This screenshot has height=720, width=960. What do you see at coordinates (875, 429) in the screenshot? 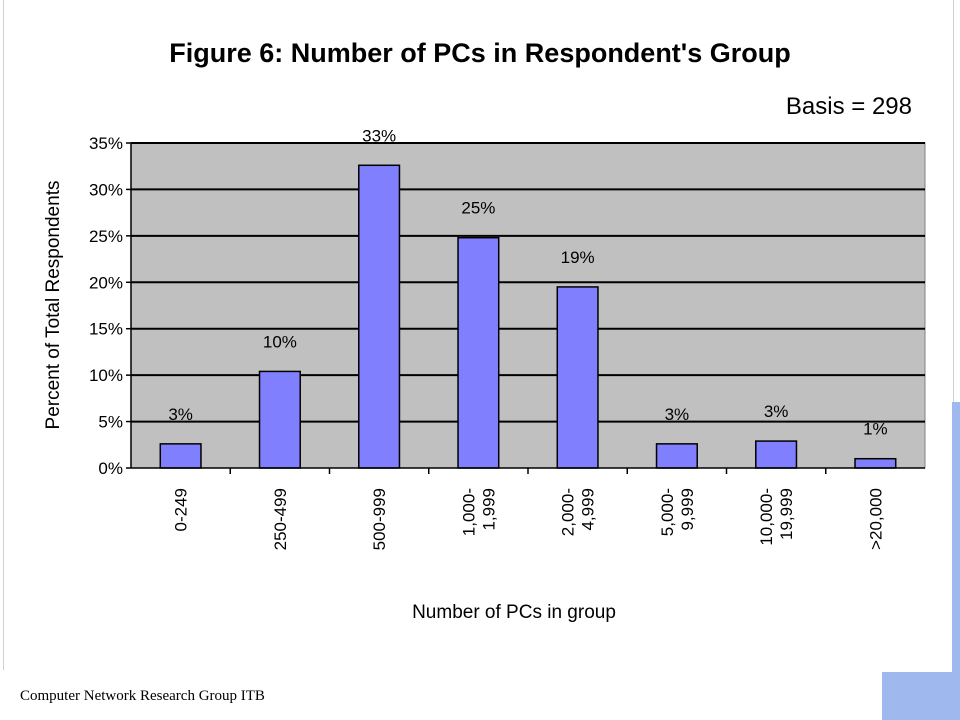
I see `data-label: 1%` at bounding box center [875, 429].